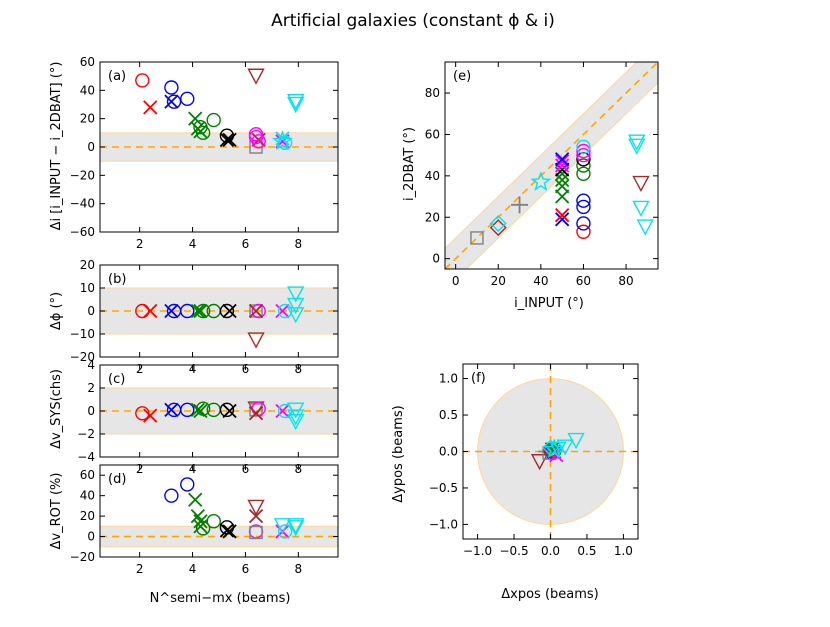 The height and width of the screenshot is (627, 830). Describe the element at coordinates (586, 551) in the screenshot. I see `x-tick-label: 0.5` at that location.